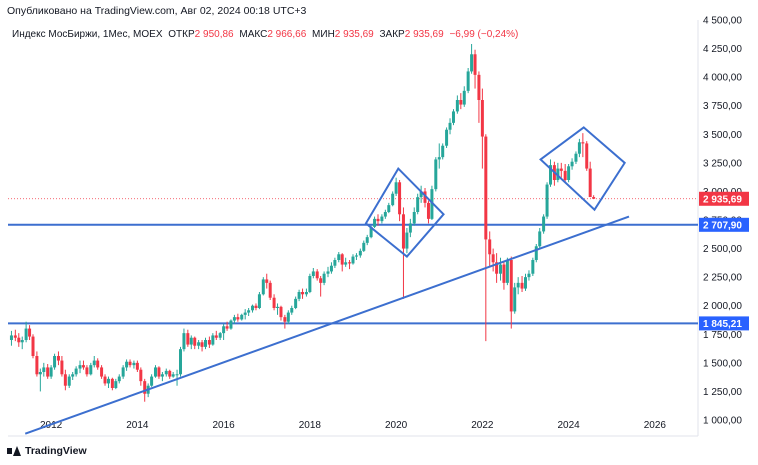 This screenshot has height=465, width=758. What do you see at coordinates (482, 425) in the screenshot?
I see `x-tick-label: 2022` at bounding box center [482, 425].